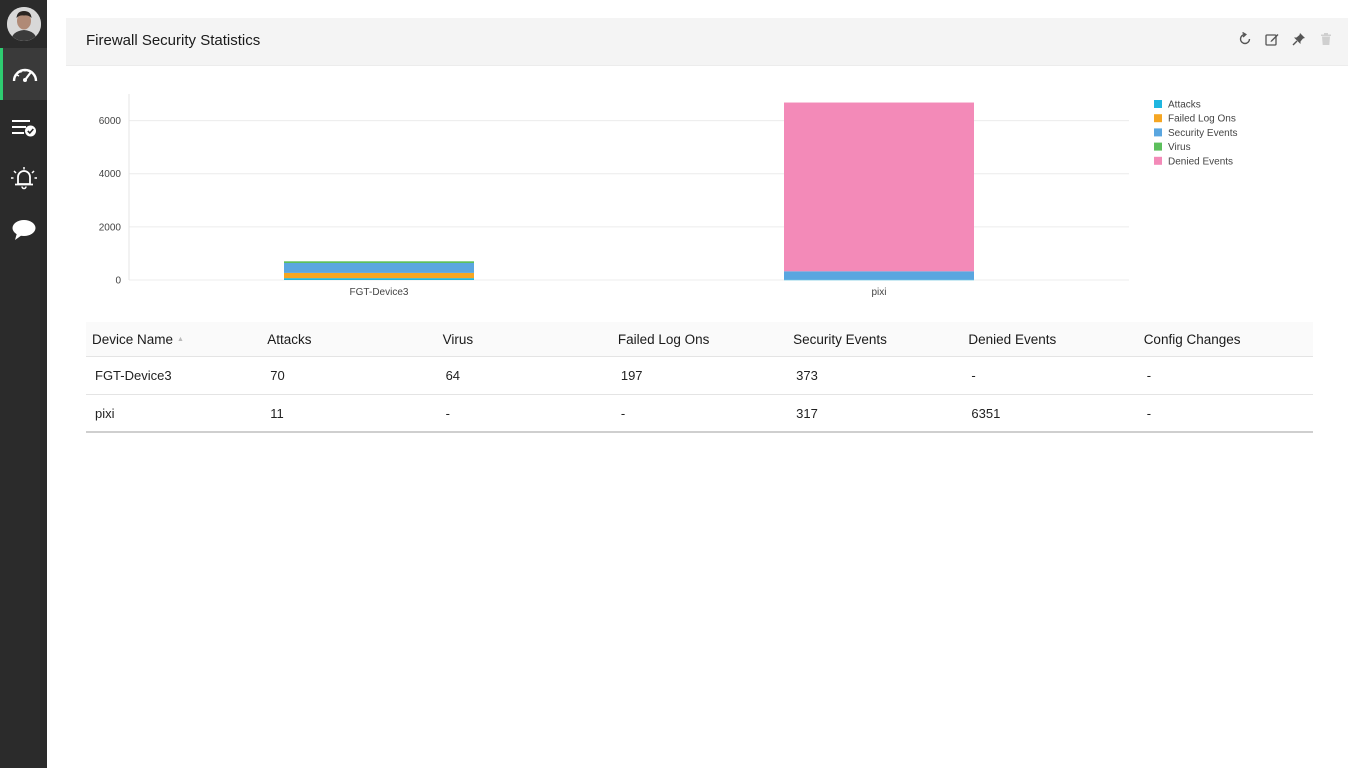 This screenshot has width=1366, height=768. I want to click on widget-actions, so click(1285, 41).